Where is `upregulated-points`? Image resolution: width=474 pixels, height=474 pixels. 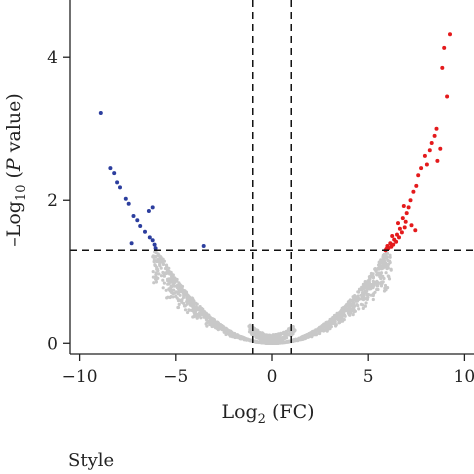 upregulated-points is located at coordinates (417, 142).